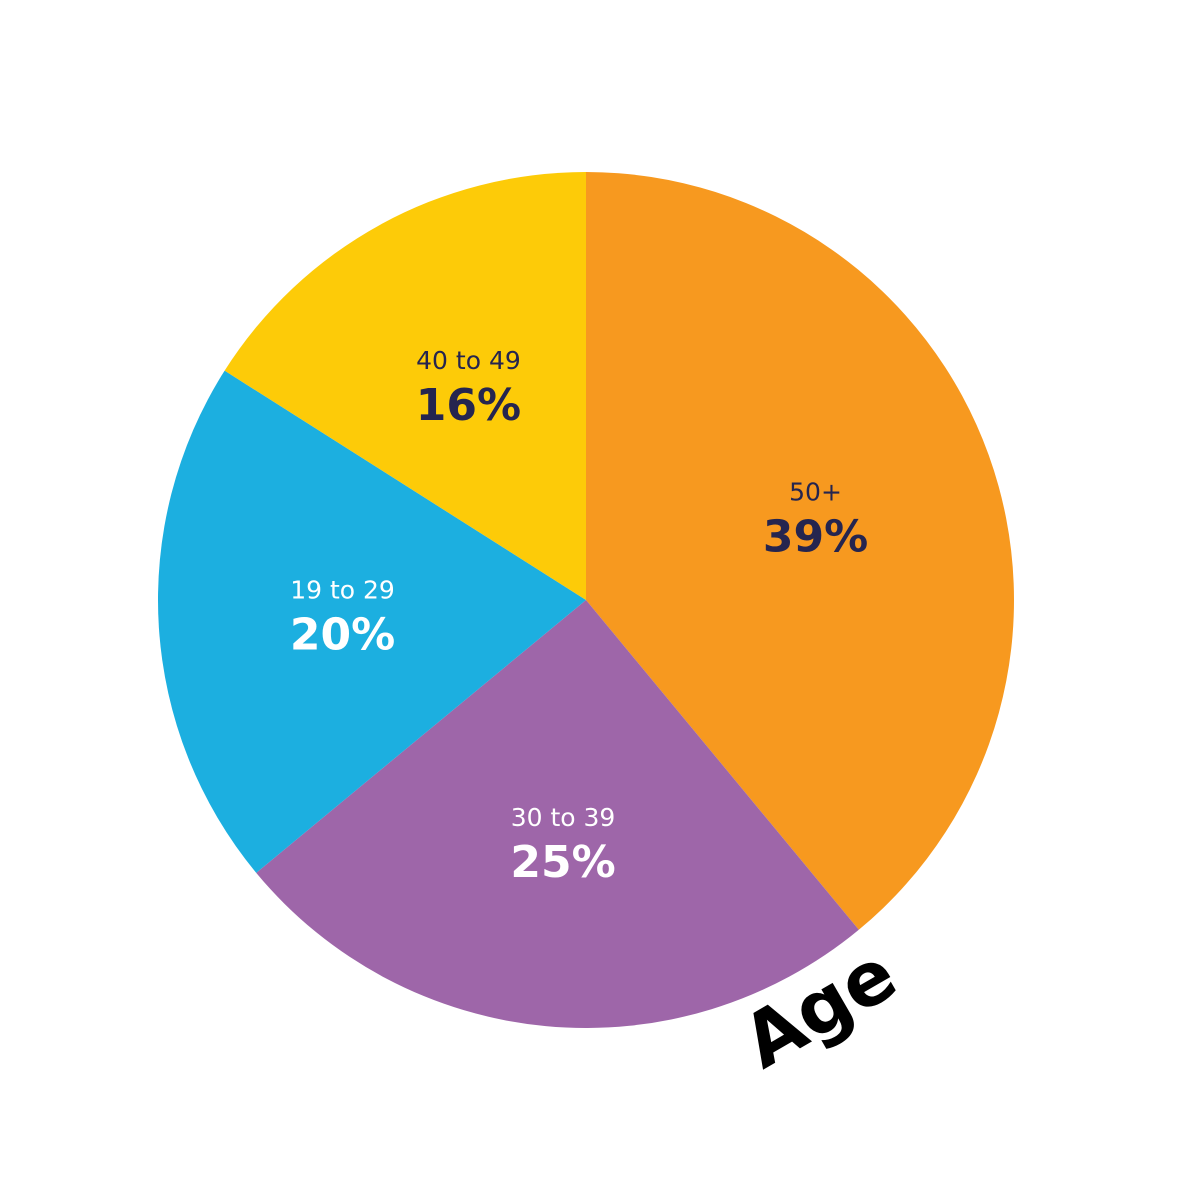  I want to click on slice-value-label: 39%, so click(815, 536).